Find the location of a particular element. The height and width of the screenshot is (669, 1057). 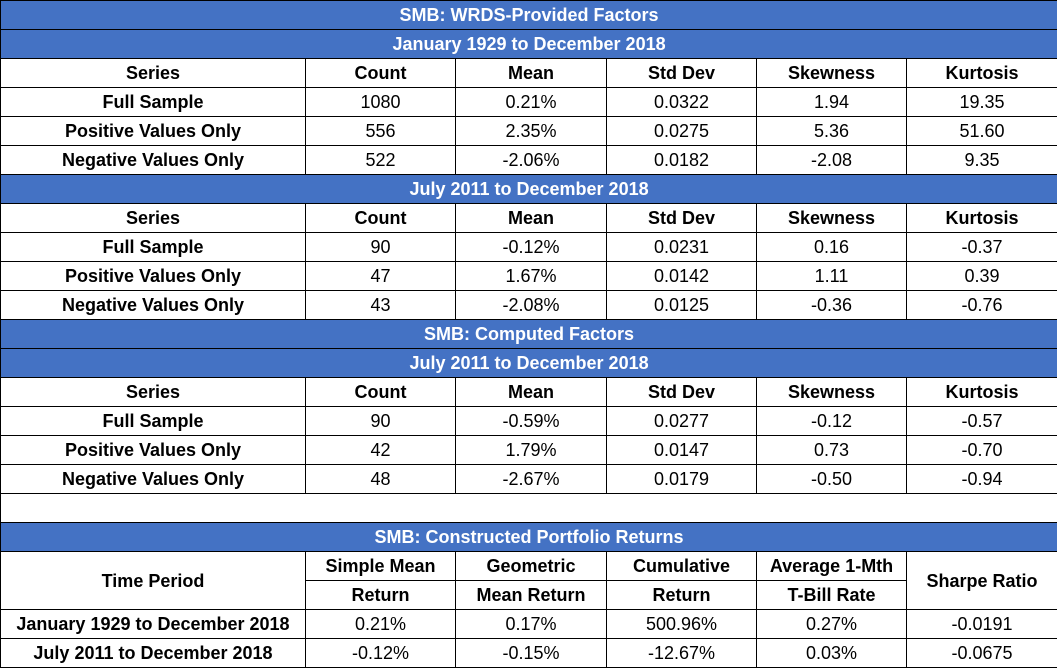

period-title-1: January 1929 to December 2018 is located at coordinates (528, 44).